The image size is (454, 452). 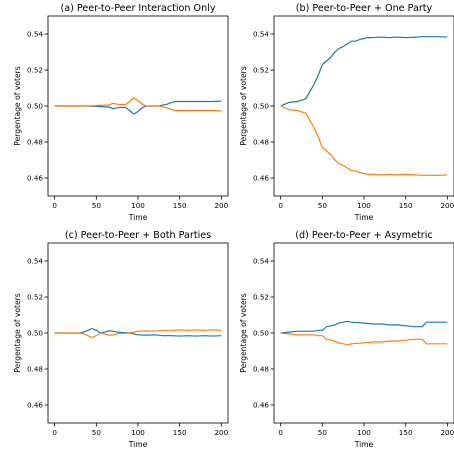 What do you see at coordinates (364, 444) in the screenshot?
I see `panel-d-xlabel: Time` at bounding box center [364, 444].